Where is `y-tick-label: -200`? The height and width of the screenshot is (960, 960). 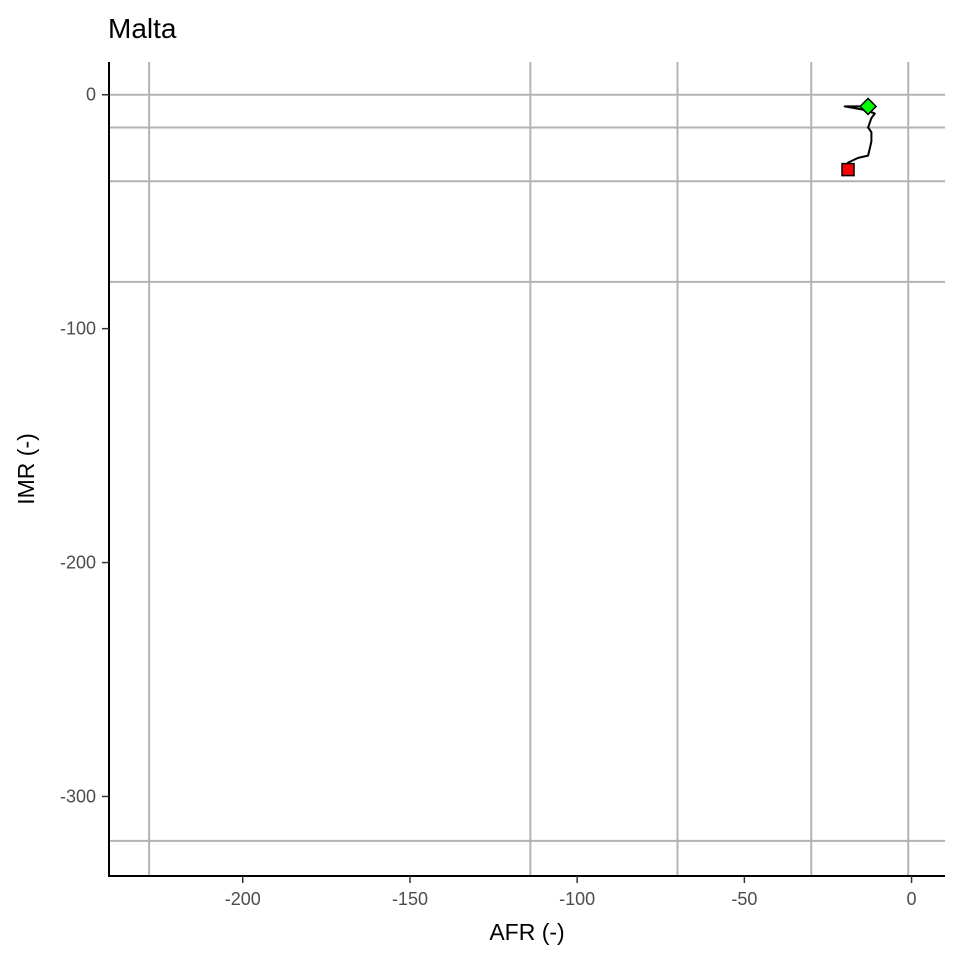 y-tick-label: -200 is located at coordinates (78, 563).